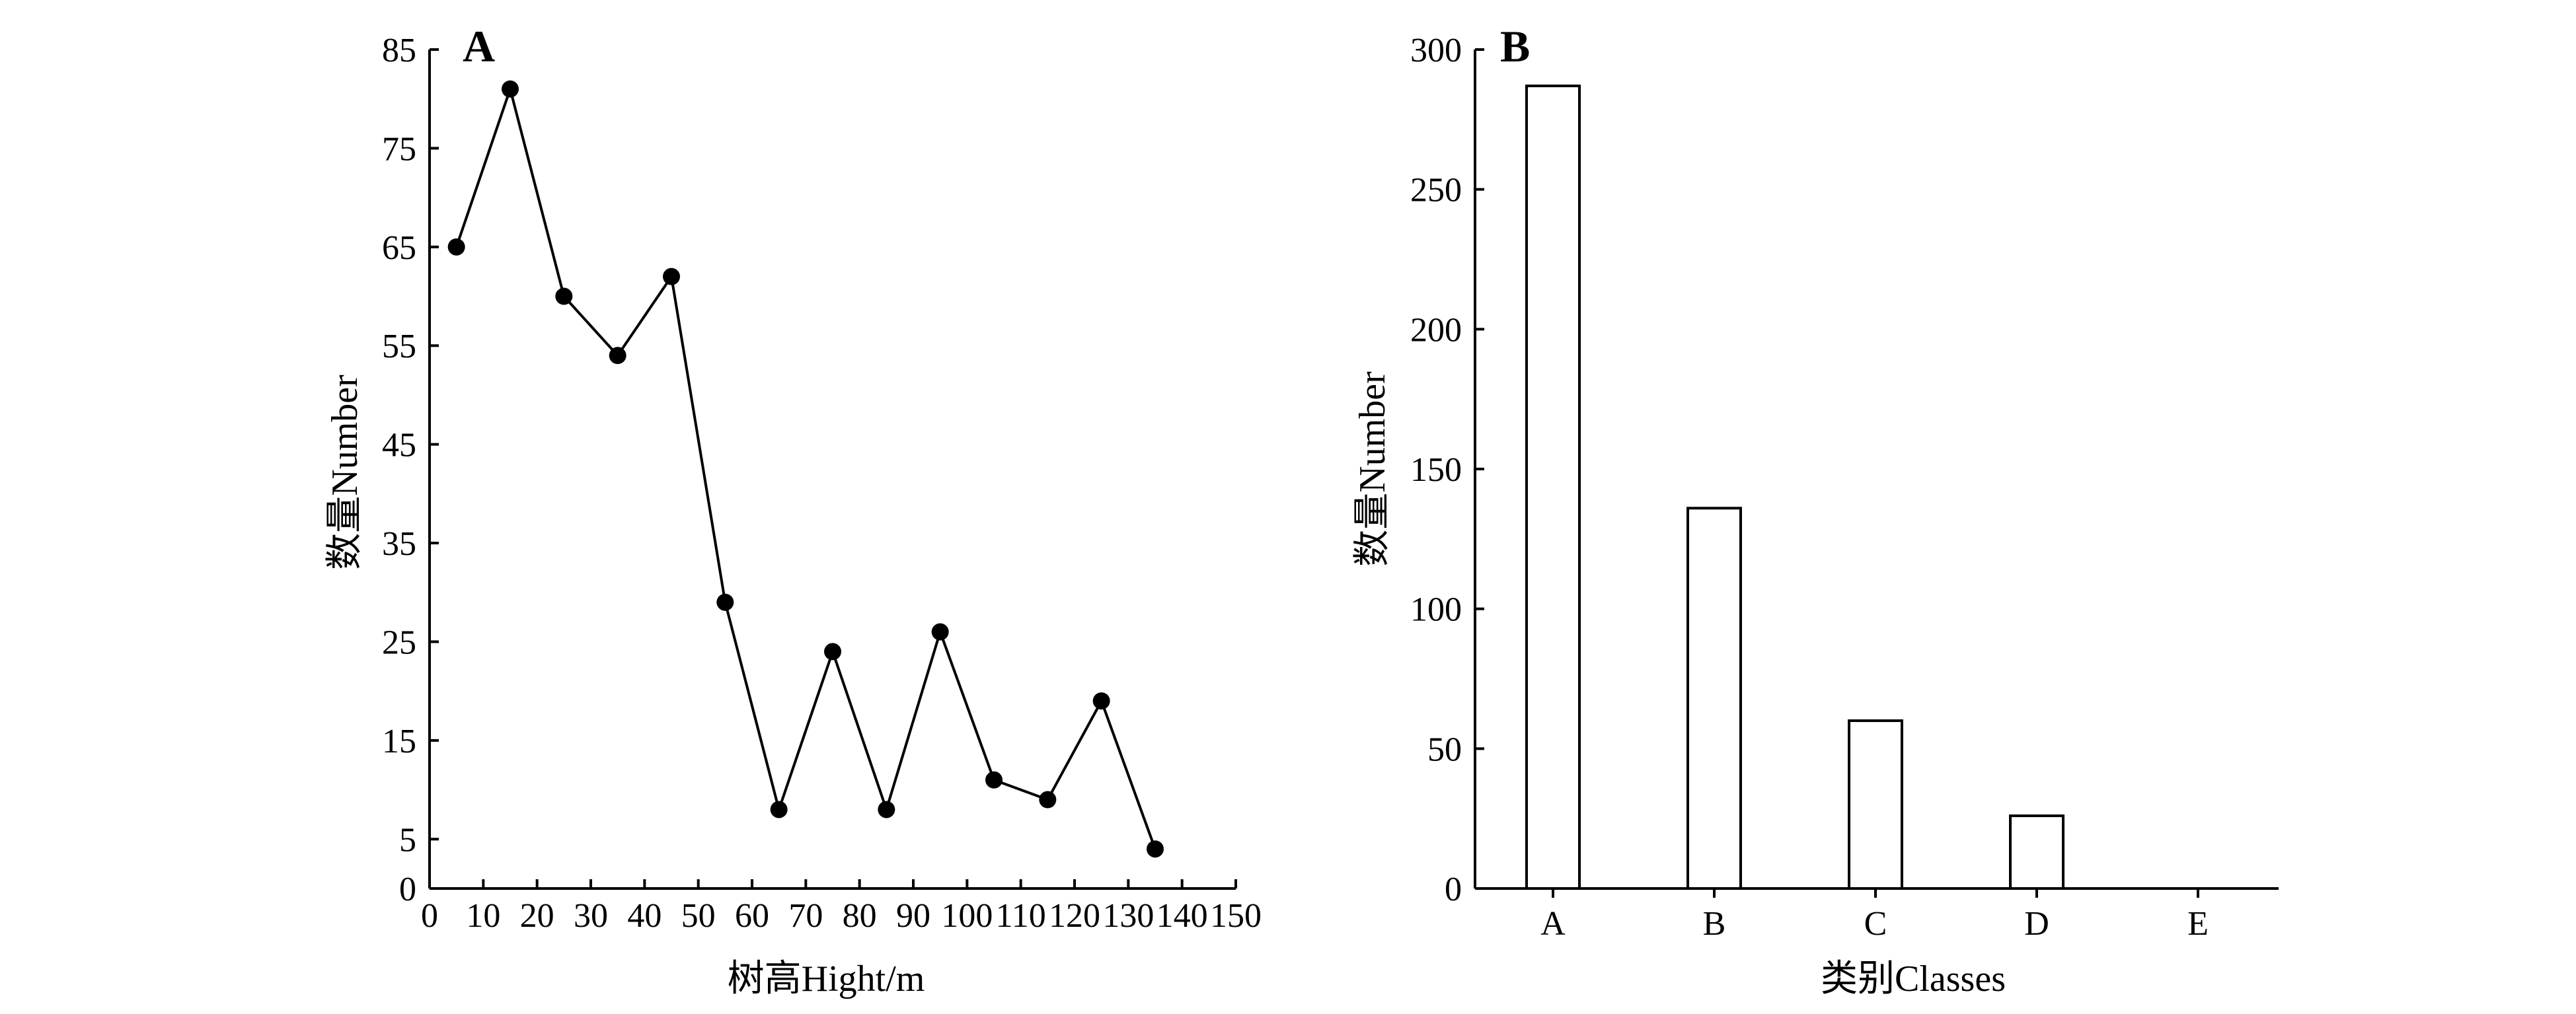 The height and width of the screenshot is (1014, 2576). What do you see at coordinates (842, 907) in the screenshot?
I see `panel-a-x-ticks: 0 10 20 30 40 50 60 70 80 90 100 110 120 130 140 150` at bounding box center [842, 907].